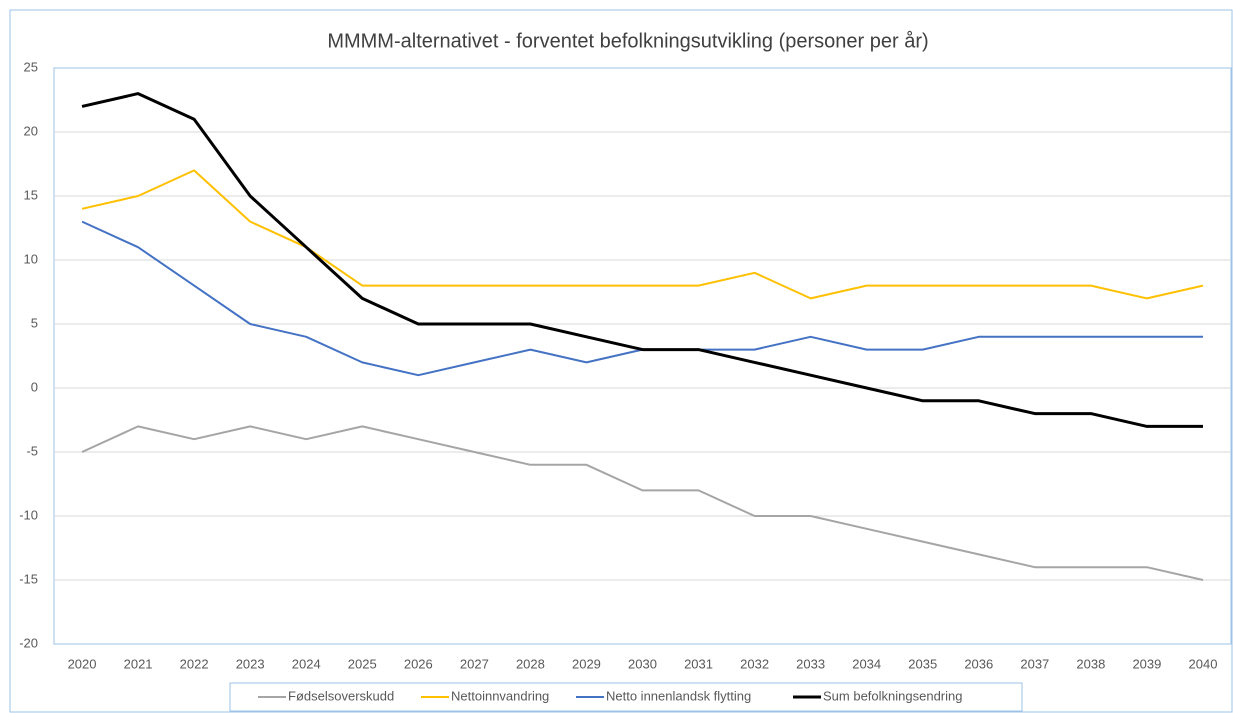  Describe the element at coordinates (28, 514) in the screenshot. I see `y-tick-label: -10` at that location.